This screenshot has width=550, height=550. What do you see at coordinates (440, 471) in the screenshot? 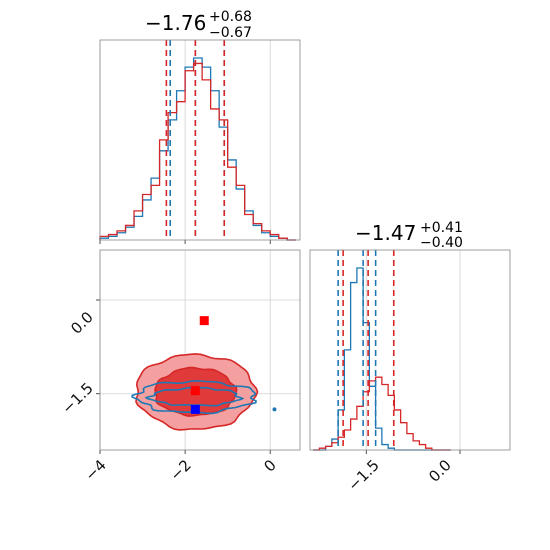
I see `x2-tick-label-2: 0.0` at bounding box center [440, 471].